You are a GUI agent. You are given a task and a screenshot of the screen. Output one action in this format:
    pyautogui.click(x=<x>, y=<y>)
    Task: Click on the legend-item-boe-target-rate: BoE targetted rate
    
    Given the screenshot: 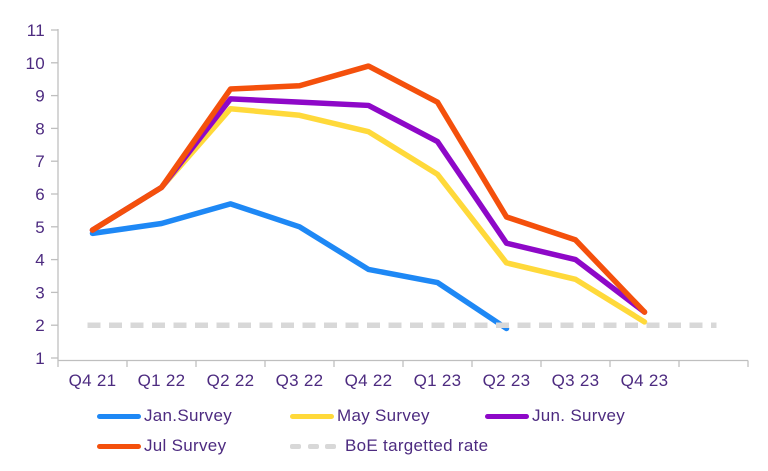 What is the action you would take?
    pyautogui.click(x=389, y=446)
    